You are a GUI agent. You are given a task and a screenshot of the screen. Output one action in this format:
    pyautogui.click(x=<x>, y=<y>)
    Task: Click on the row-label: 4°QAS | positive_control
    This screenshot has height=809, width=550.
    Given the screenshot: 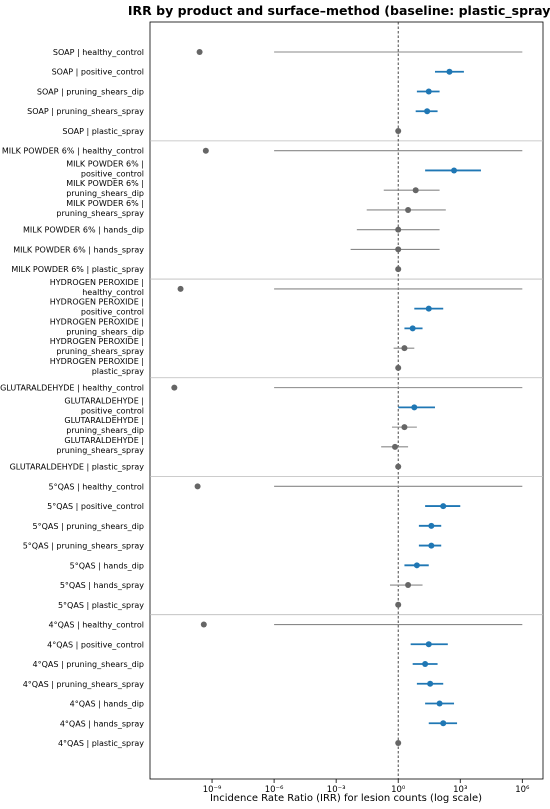 What is the action you would take?
    pyautogui.click(x=95, y=644)
    